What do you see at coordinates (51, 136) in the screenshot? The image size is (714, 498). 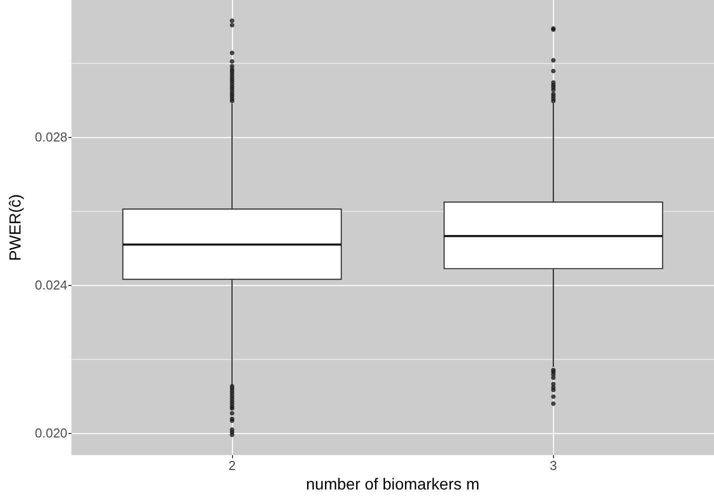 I see `y-tick-label: 0.028` at bounding box center [51, 136].